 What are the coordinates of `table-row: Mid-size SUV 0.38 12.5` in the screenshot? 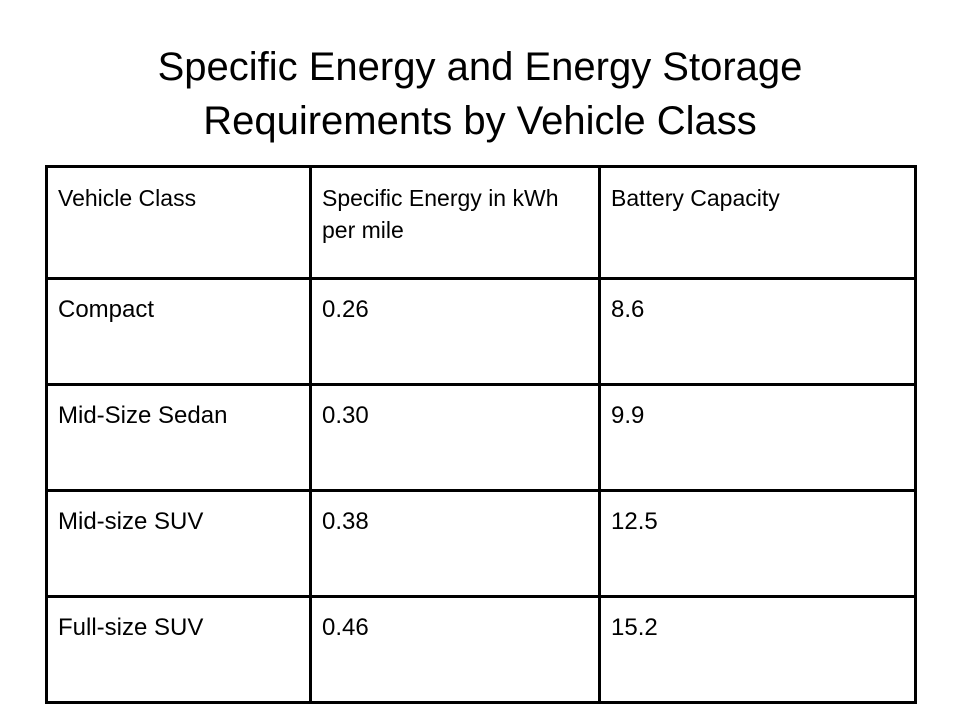 It's located at (481, 543).